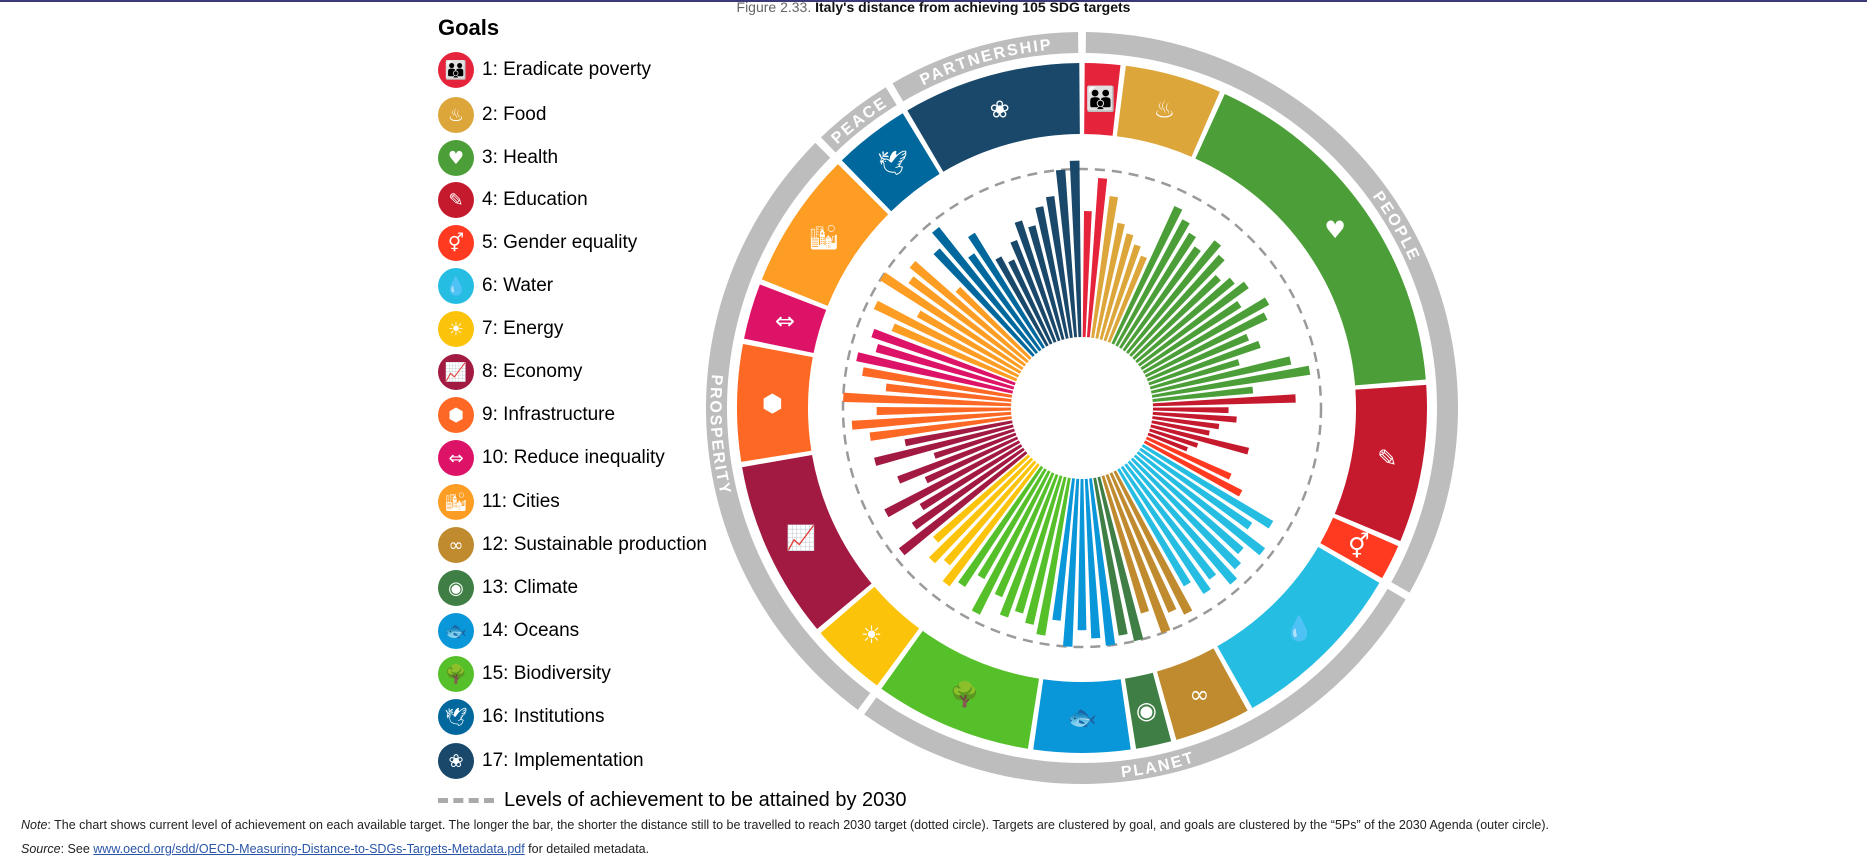 This screenshot has height=863, width=1867. I want to click on legend-label-goal-8: 8: Economy, so click(532, 371).